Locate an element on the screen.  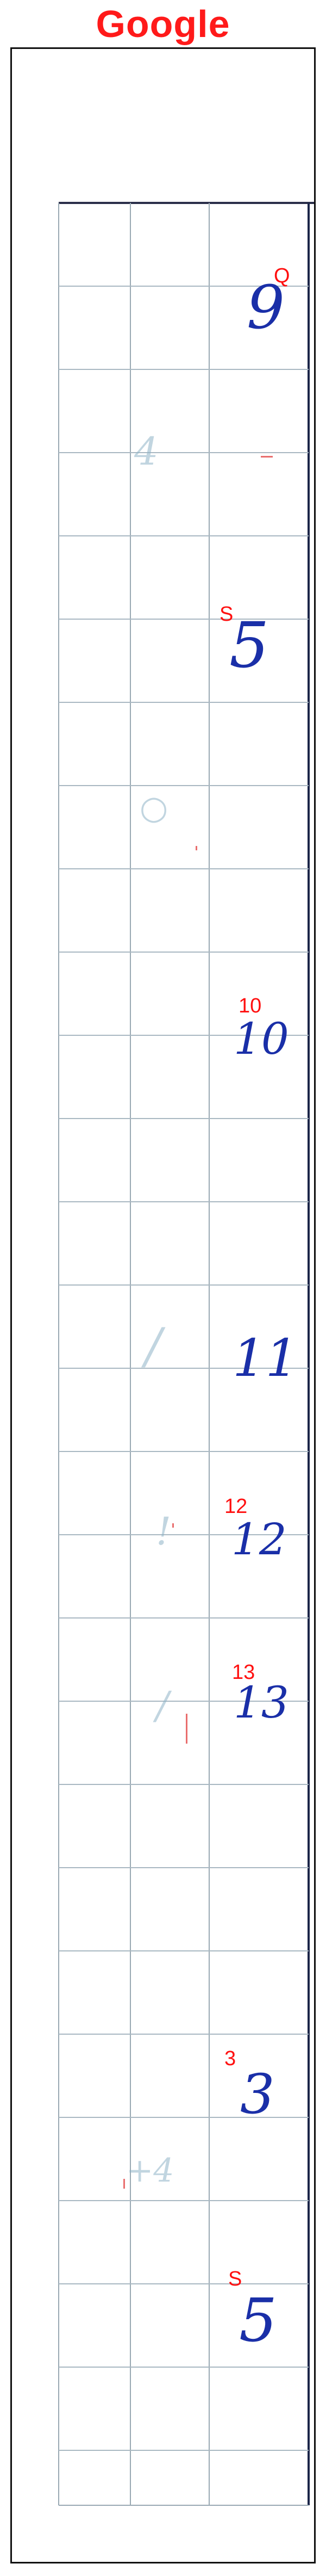
handwritten-number-6: 13 is located at coordinates (261, 1703).